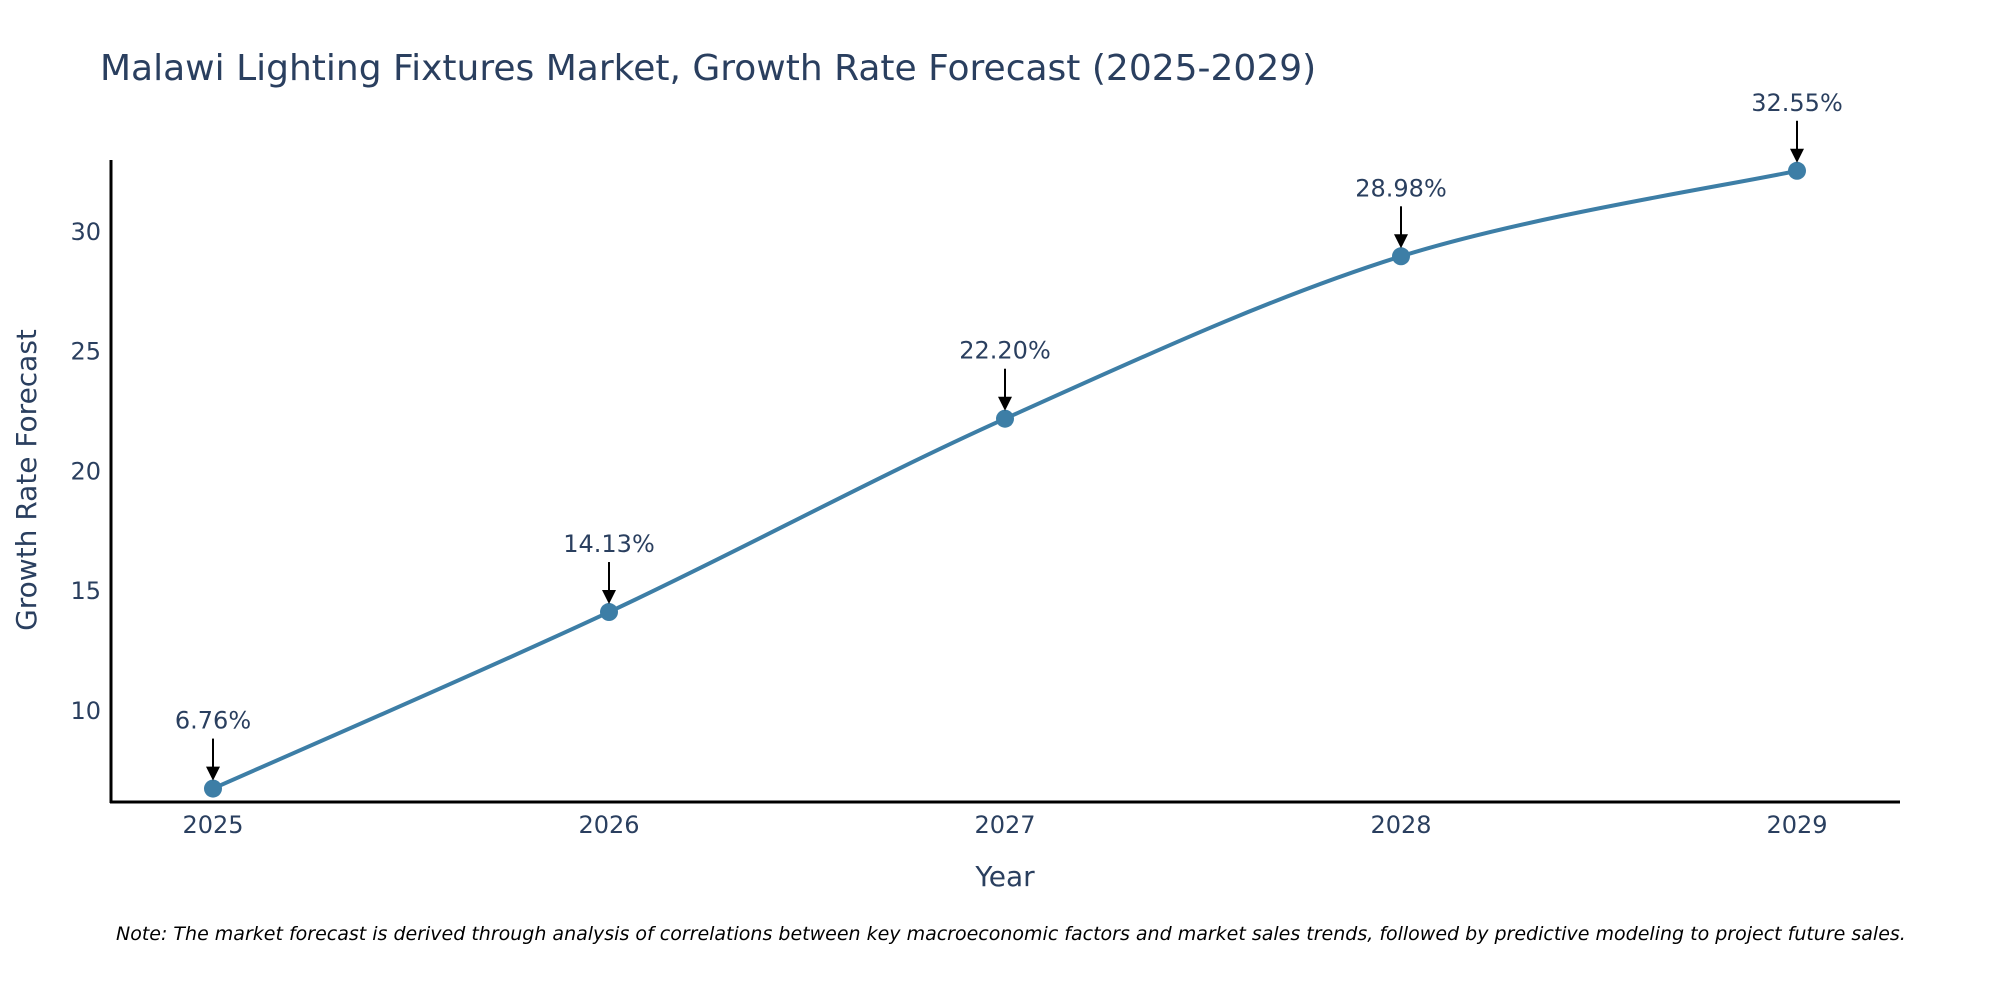 The height and width of the screenshot is (1000, 2000). I want to click on x-tick-label: 2025, so click(212, 825).